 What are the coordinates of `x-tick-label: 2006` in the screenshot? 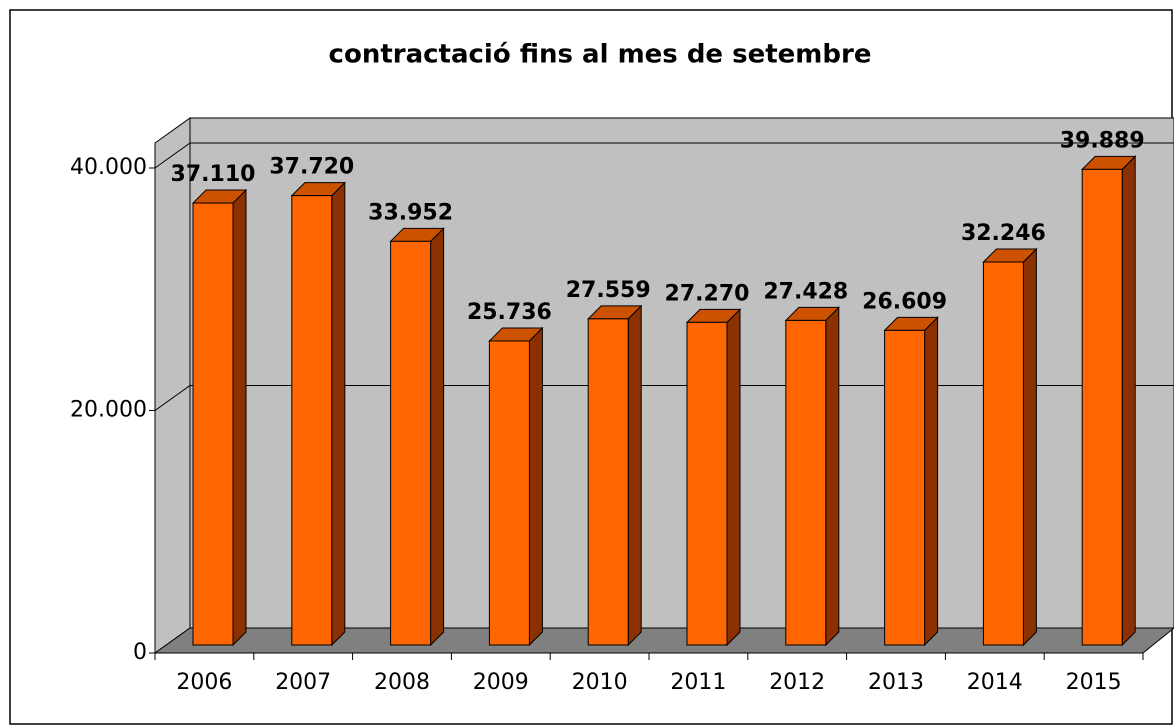 It's located at (204, 682).